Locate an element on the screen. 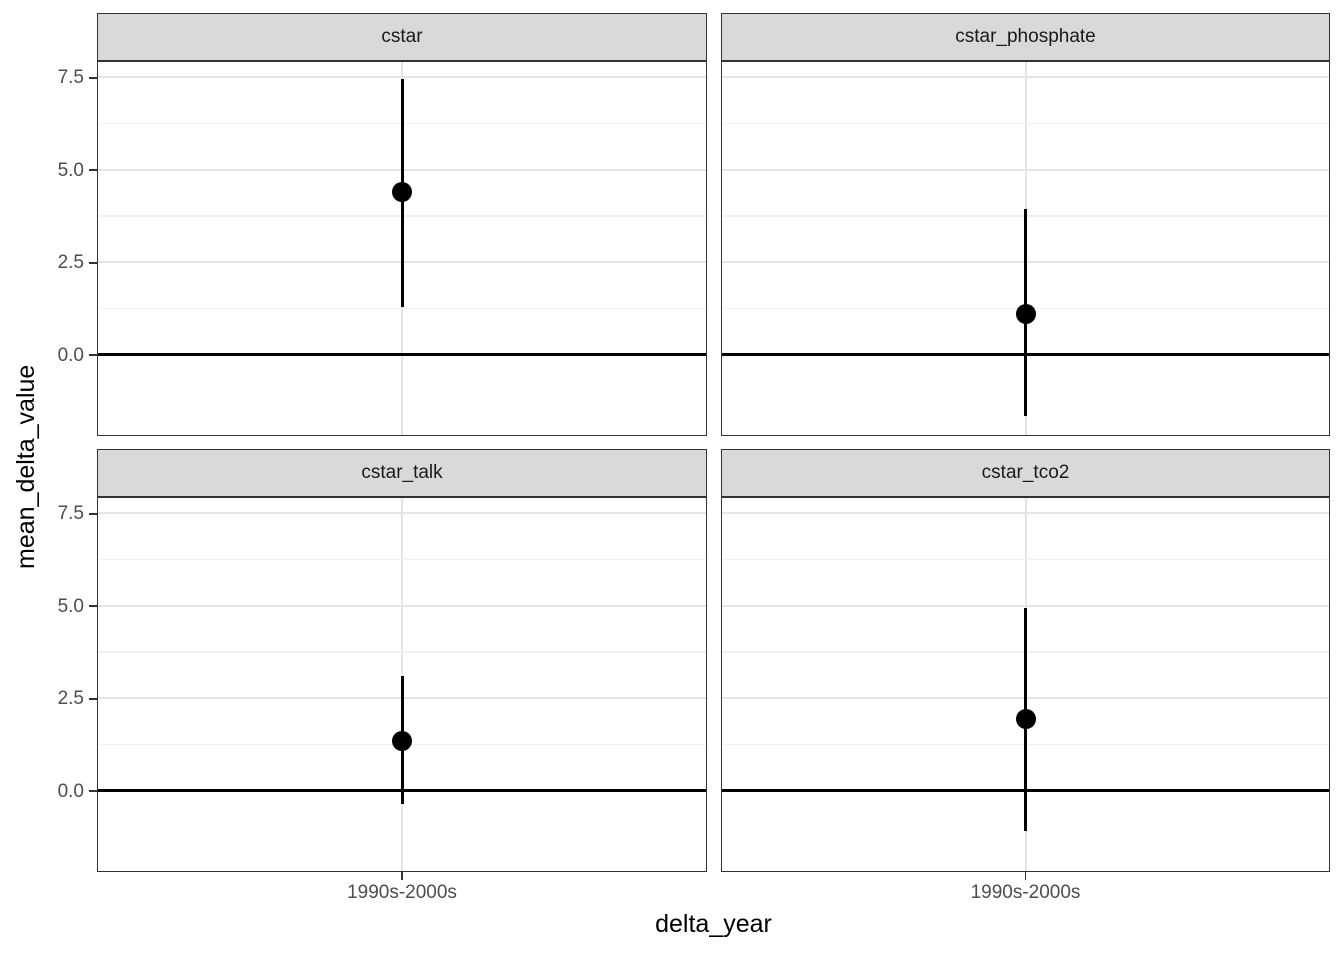 The width and height of the screenshot is (1344, 960). facet-strip-label: cstar is located at coordinates (402, 36).